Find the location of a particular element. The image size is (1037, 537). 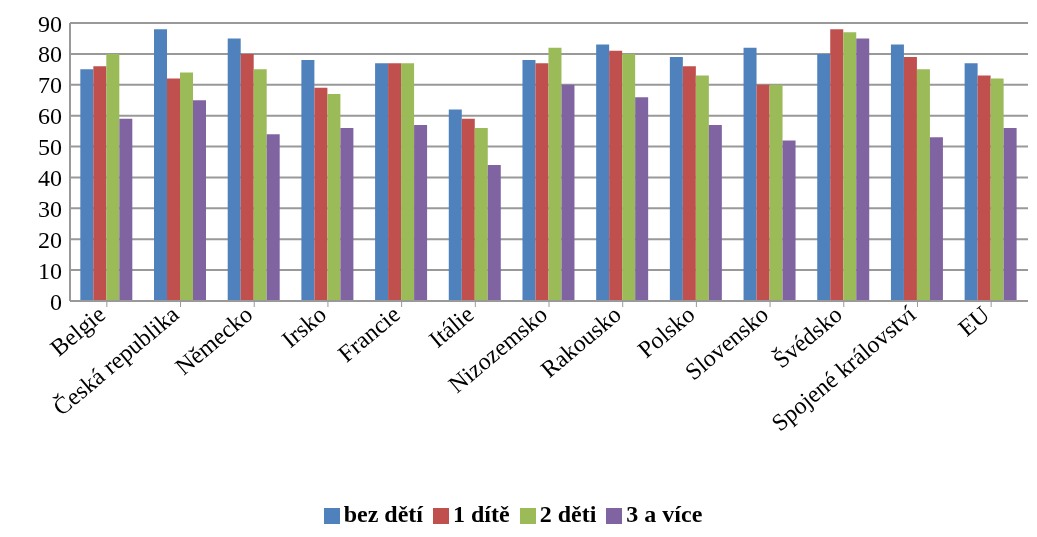

y-tick-label: 60 is located at coordinates (50, 116).